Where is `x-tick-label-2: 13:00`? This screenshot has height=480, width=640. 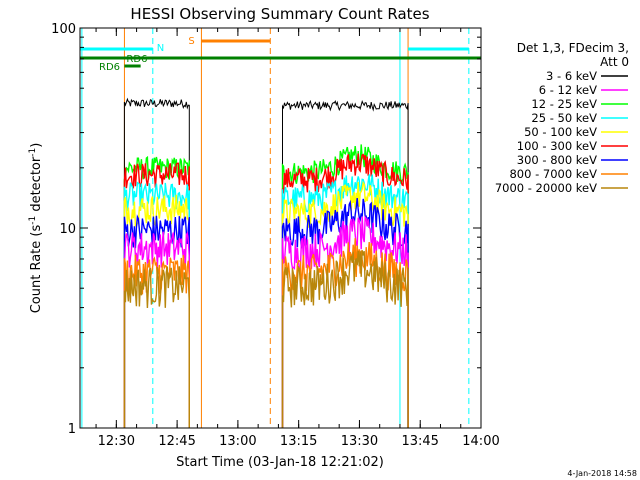
x-tick-label-2: 13:00 is located at coordinates (237, 441).